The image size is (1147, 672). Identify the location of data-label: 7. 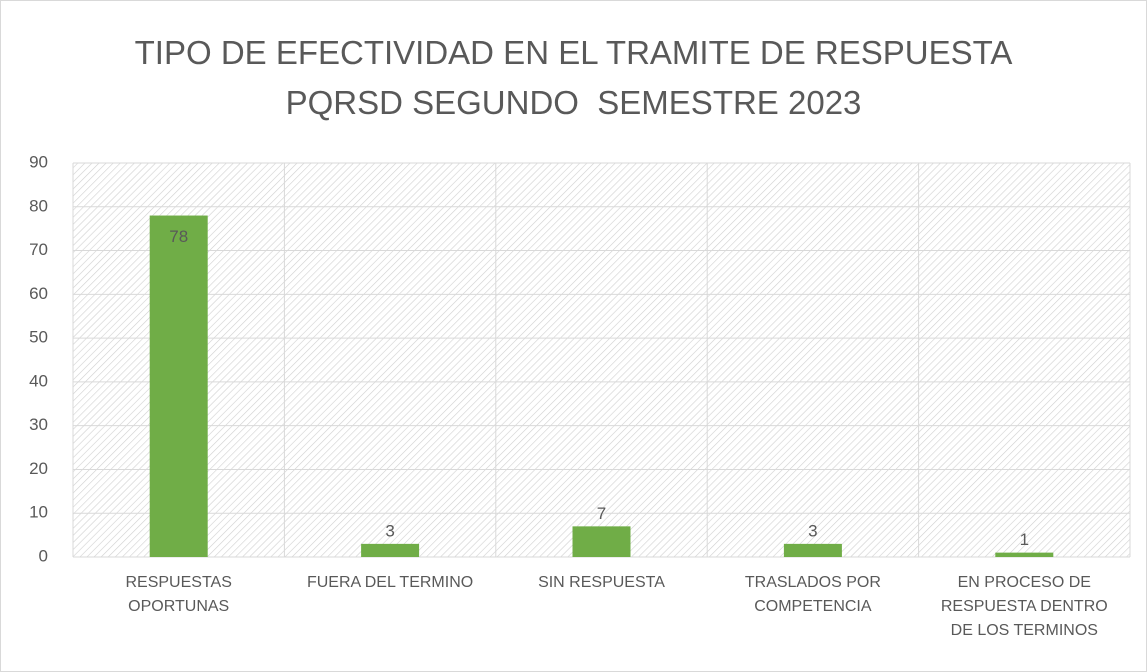
(601, 513).